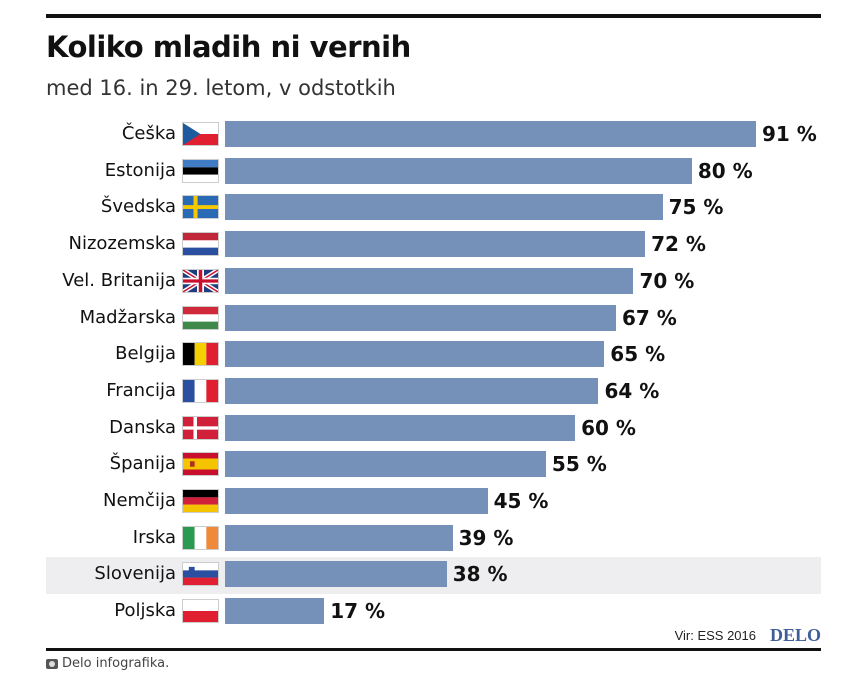  Describe the element at coordinates (200, 354) in the screenshot. I see `flag-be-icon` at that location.